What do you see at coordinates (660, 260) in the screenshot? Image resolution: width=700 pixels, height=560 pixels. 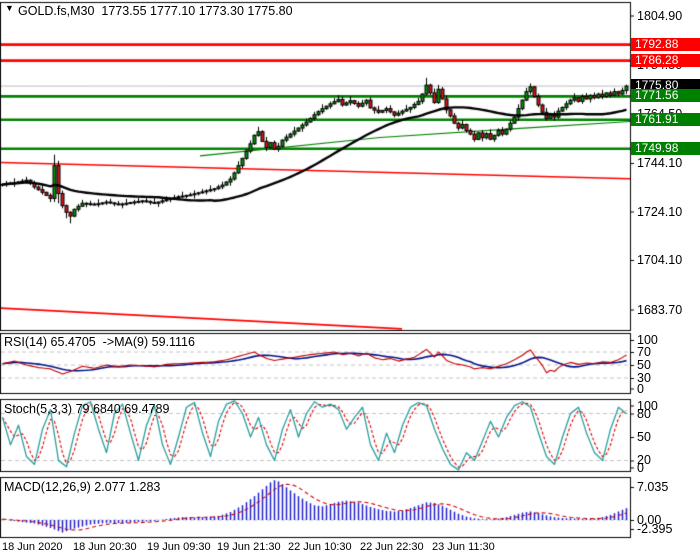 I see `price-axis-label: 1704.10` at bounding box center [660, 260].